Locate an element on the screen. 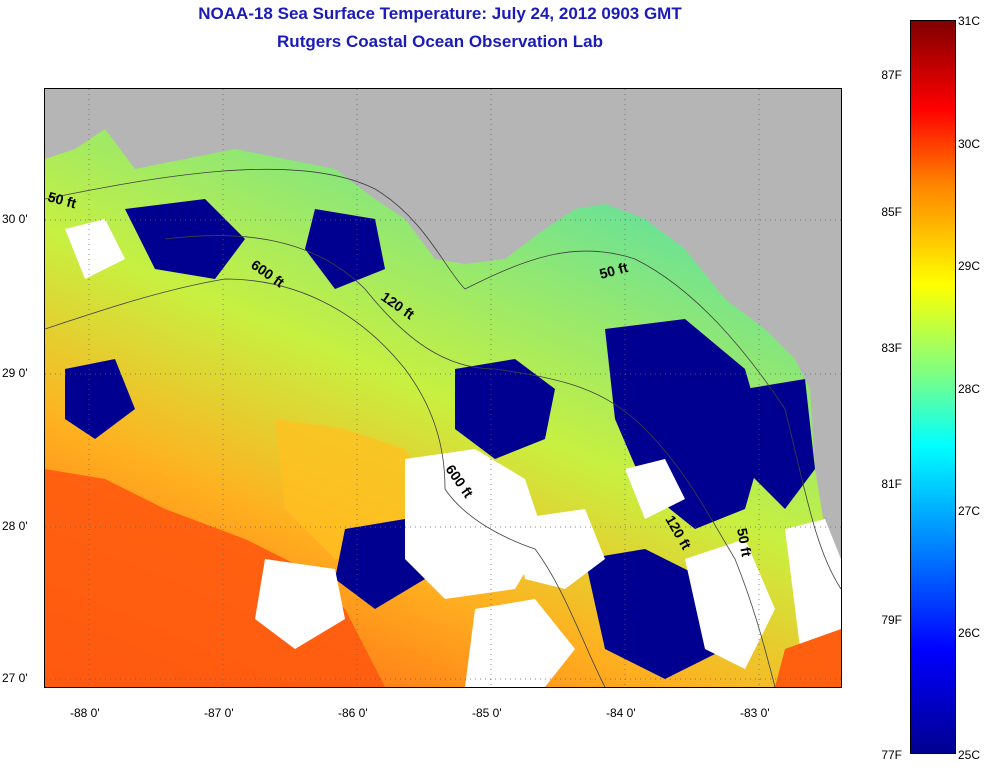 This screenshot has height=770, width=992. colorbar-f-label: 81F is located at coordinates (891, 484).